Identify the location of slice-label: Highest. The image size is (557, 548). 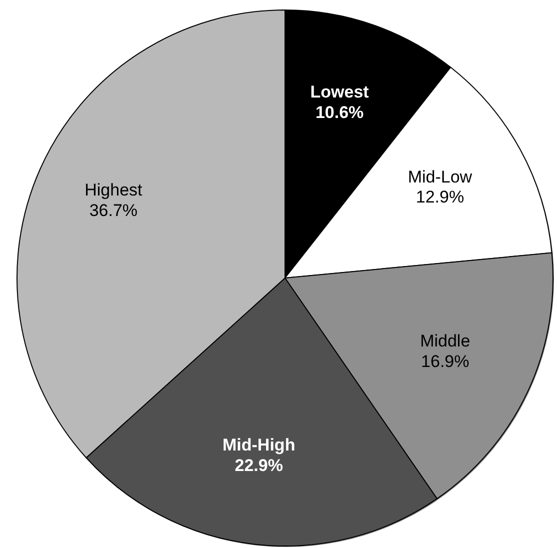
(113, 190).